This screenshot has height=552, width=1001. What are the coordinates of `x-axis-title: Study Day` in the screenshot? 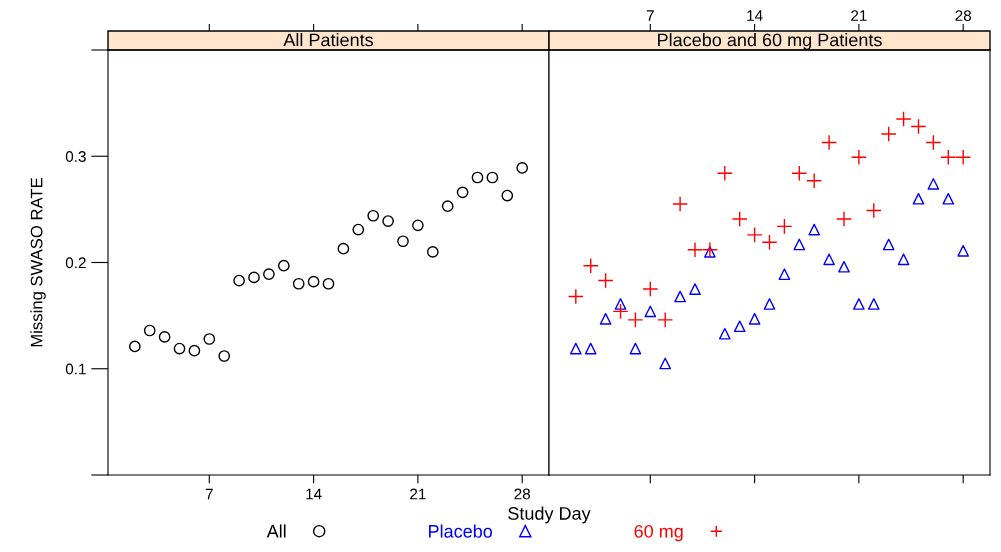 It's located at (549, 515).